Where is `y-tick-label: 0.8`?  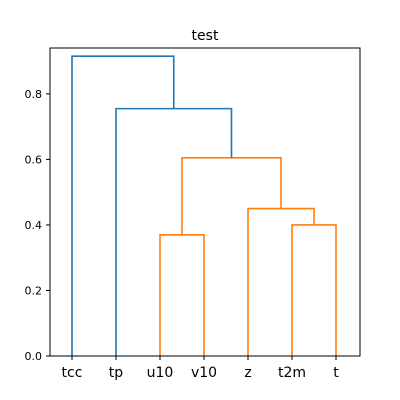
y-tick-label: 0.8 is located at coordinates (34, 94).